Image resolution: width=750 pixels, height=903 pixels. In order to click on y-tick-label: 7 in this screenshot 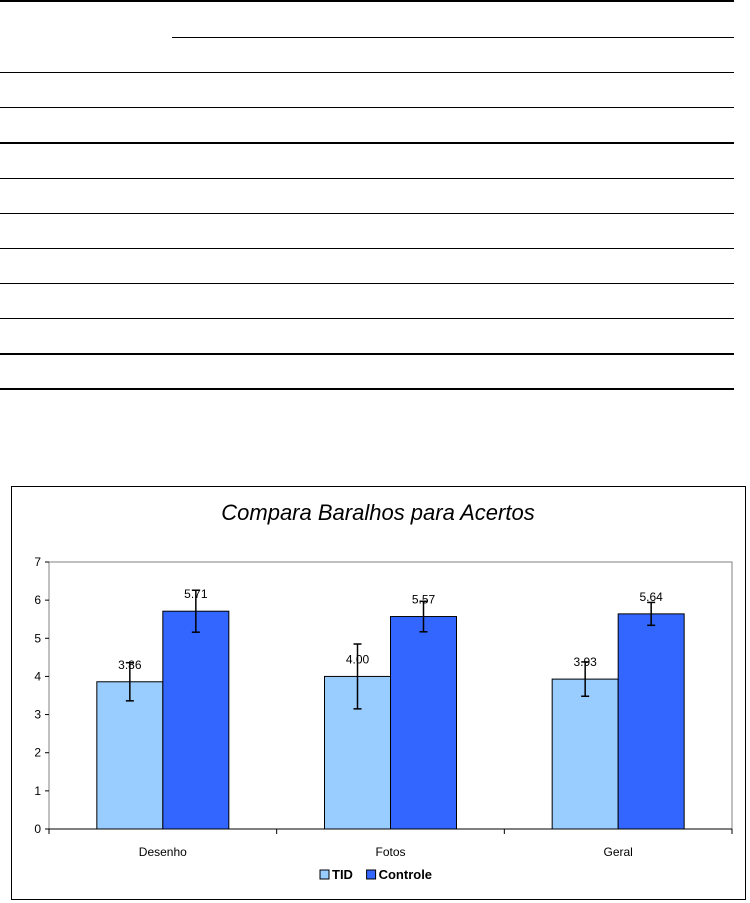, I will do `click(37, 562)`.